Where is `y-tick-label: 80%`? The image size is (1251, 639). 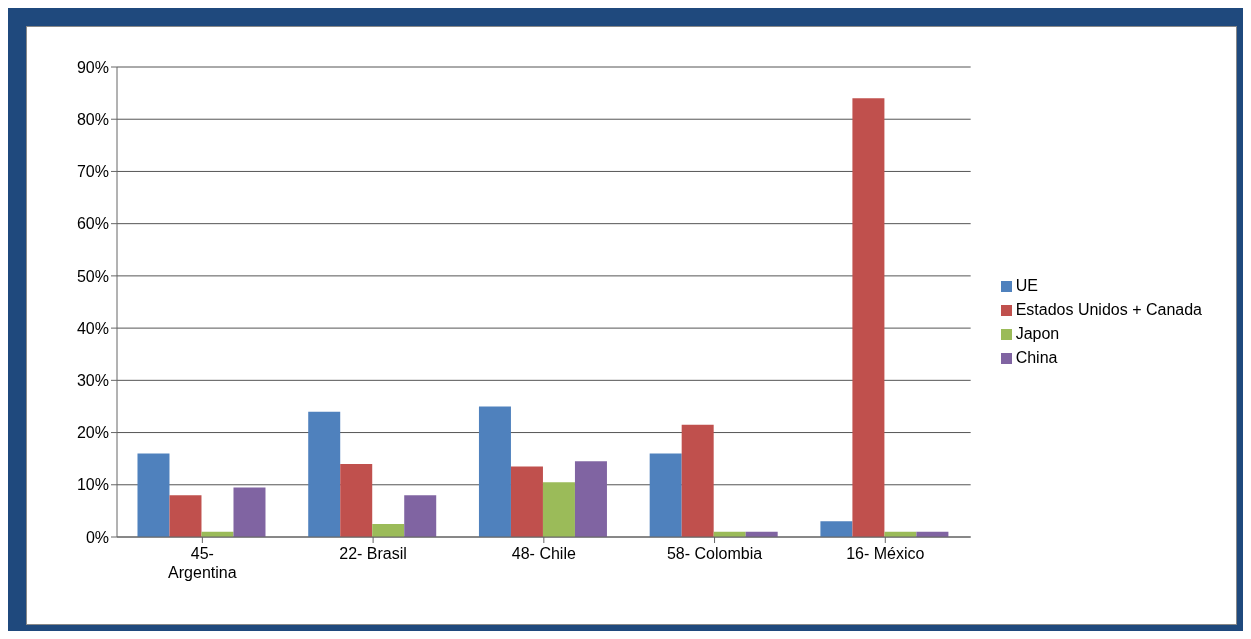 y-tick-label: 80% is located at coordinates (92, 119).